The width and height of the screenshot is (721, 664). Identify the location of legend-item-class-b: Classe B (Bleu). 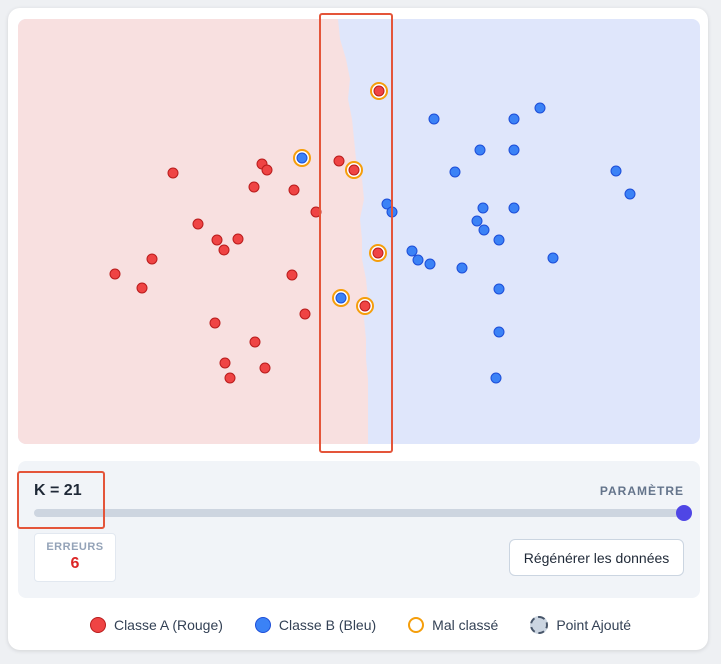
(315, 625).